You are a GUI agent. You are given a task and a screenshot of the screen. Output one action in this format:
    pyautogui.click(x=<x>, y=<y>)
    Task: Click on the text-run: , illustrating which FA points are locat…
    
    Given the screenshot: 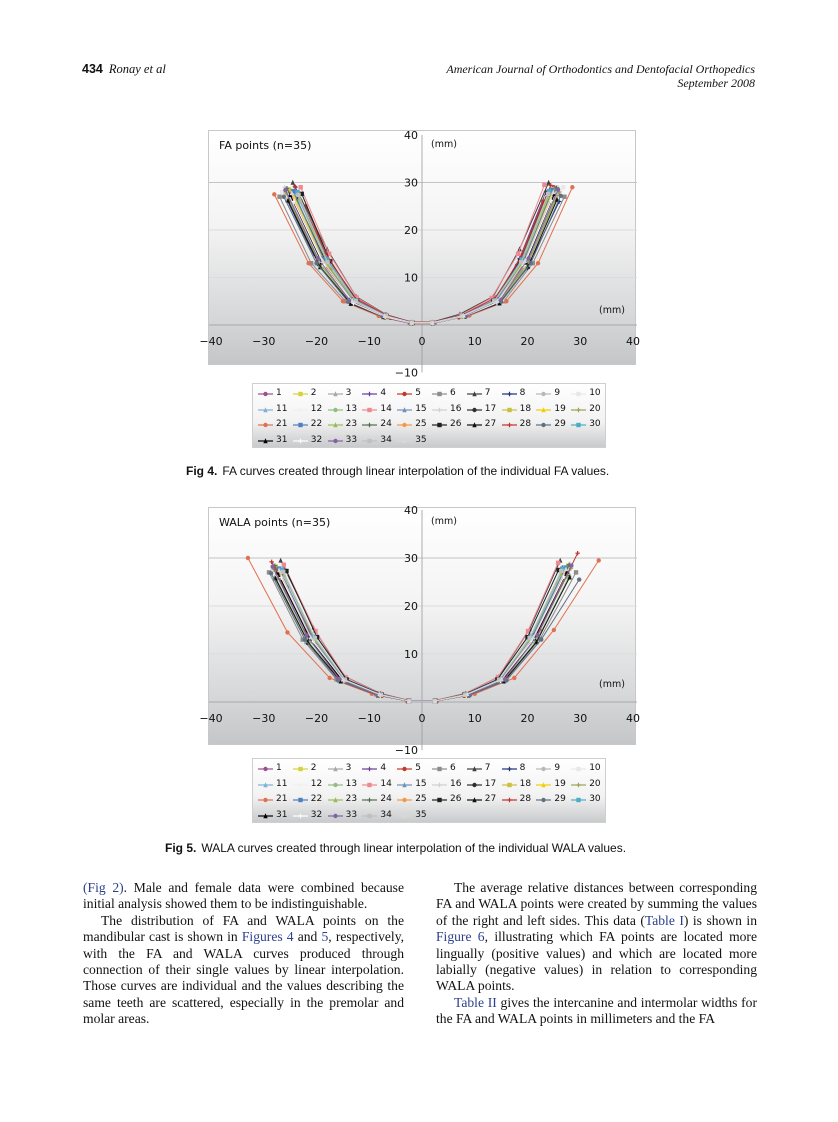 What is the action you would take?
    pyautogui.click(x=596, y=961)
    